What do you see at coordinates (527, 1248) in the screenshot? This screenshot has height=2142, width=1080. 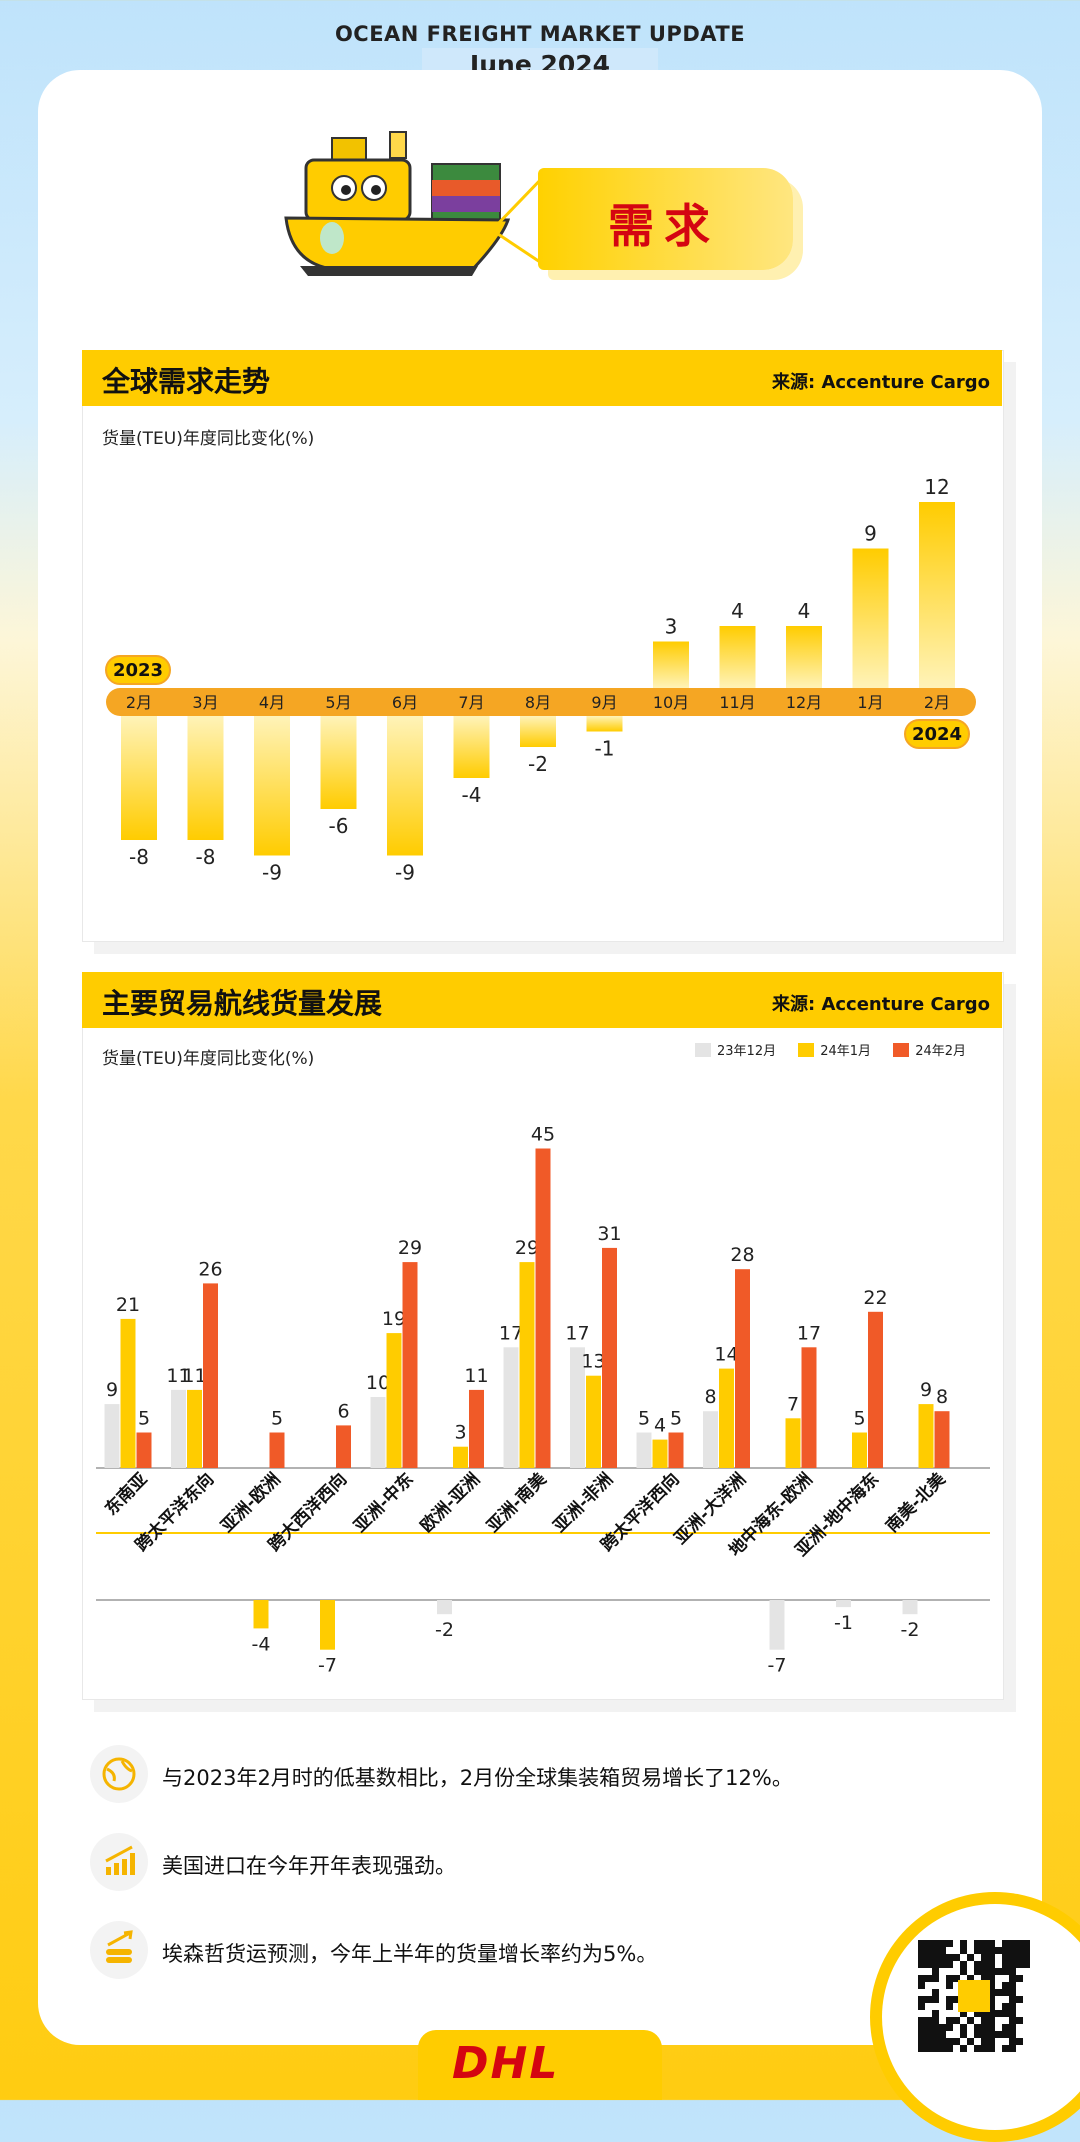 I see `lane-value-label: 29` at bounding box center [527, 1248].